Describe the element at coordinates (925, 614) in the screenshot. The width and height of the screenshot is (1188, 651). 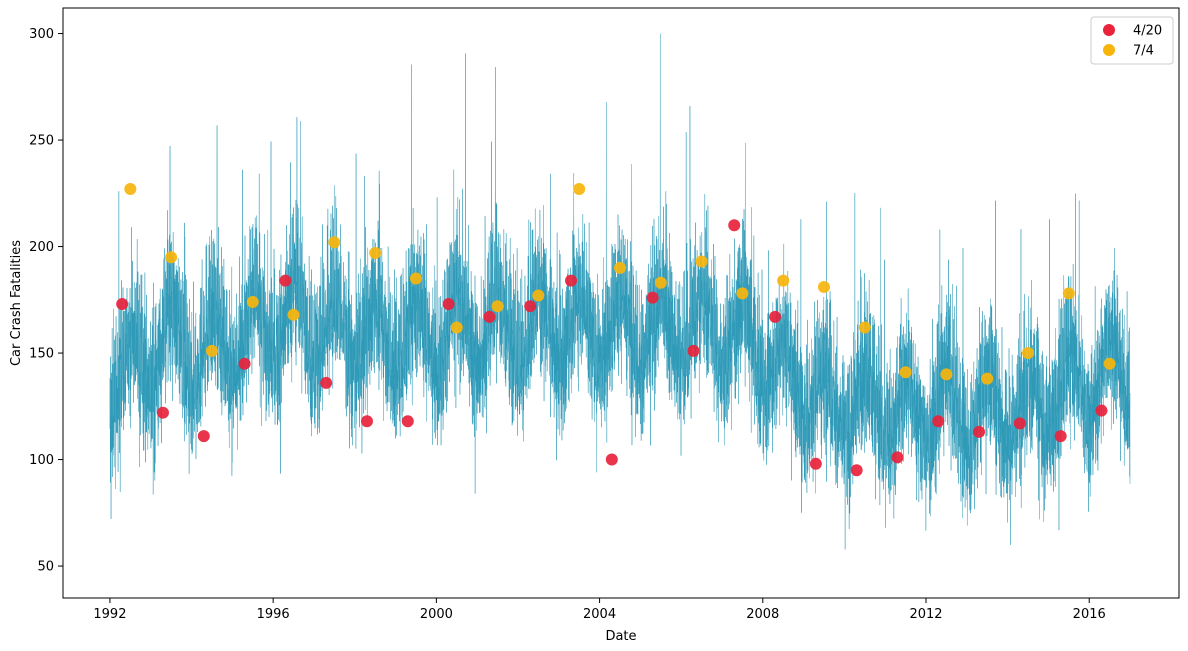
I see `x-tick-label: 2012` at that location.